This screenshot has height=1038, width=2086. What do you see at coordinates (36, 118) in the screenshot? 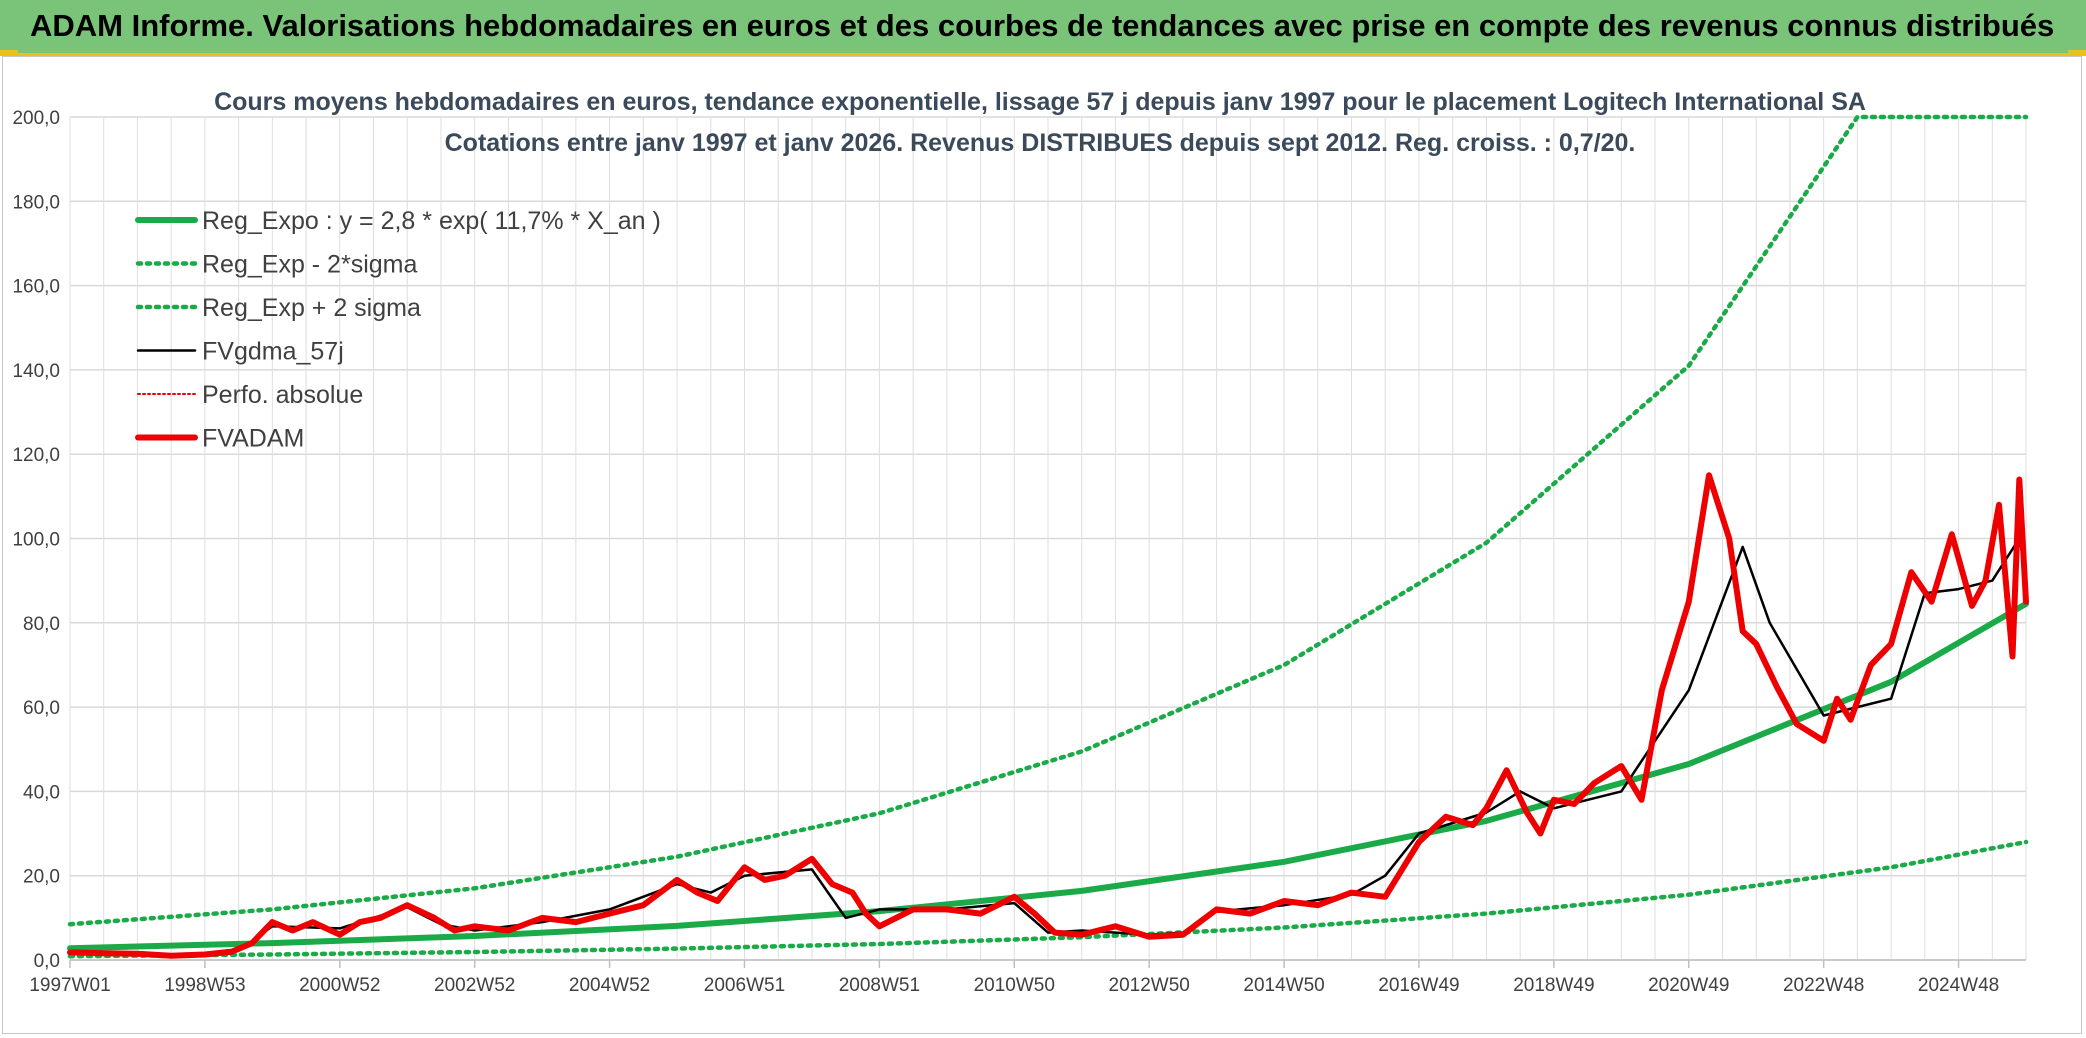
I see `y-tick-label: 200,0` at bounding box center [36, 118].